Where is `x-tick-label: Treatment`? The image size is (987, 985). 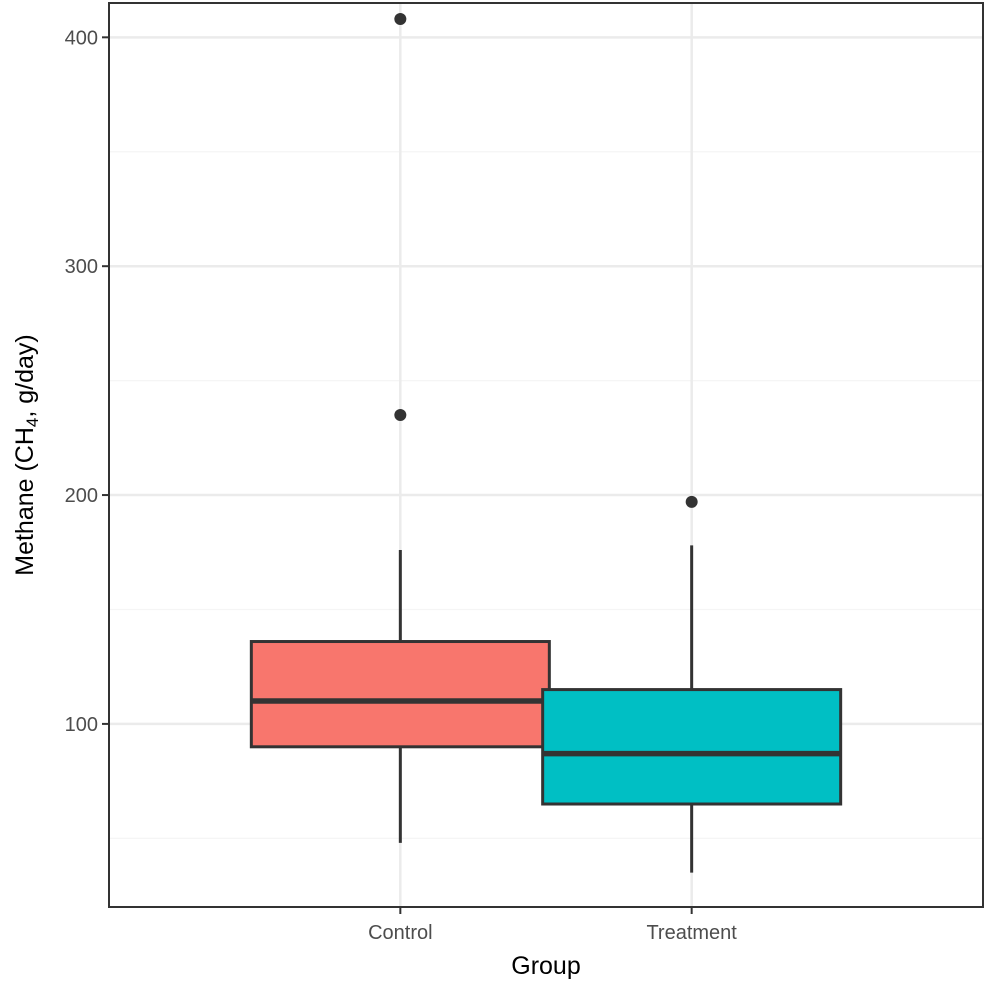
x-tick-label: Treatment is located at coordinates (691, 933).